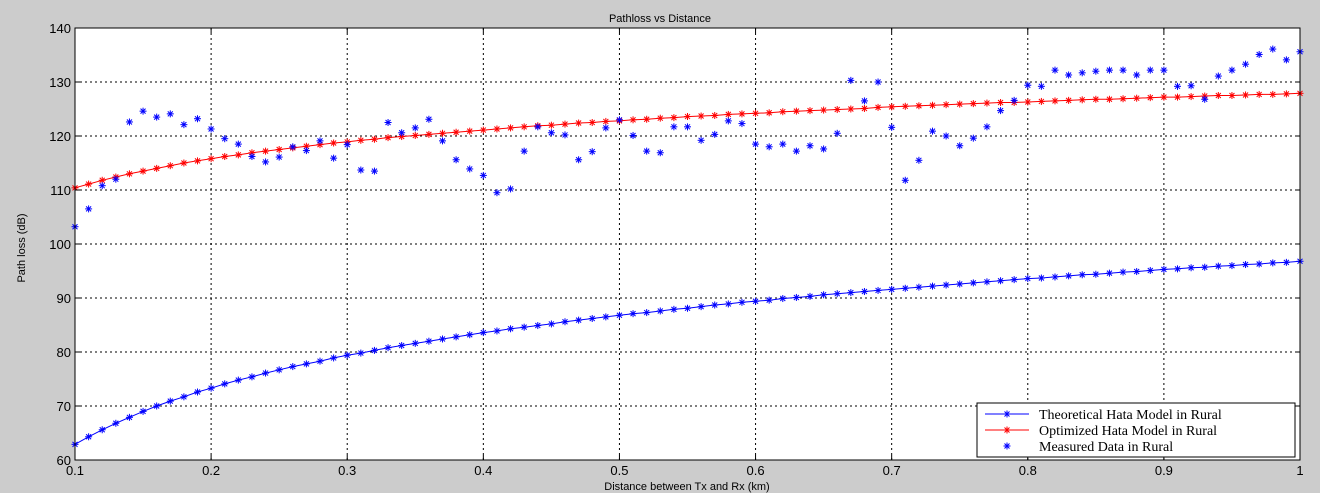  Describe the element at coordinates (756, 470) in the screenshot. I see `x-tick-label: 0.6` at that location.